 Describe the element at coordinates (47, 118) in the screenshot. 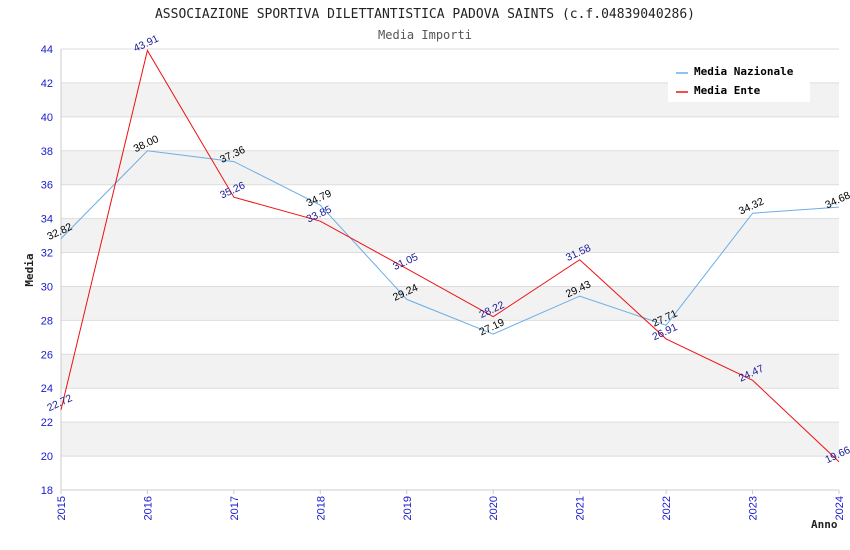

I see `y-tick-label: 40` at that location.